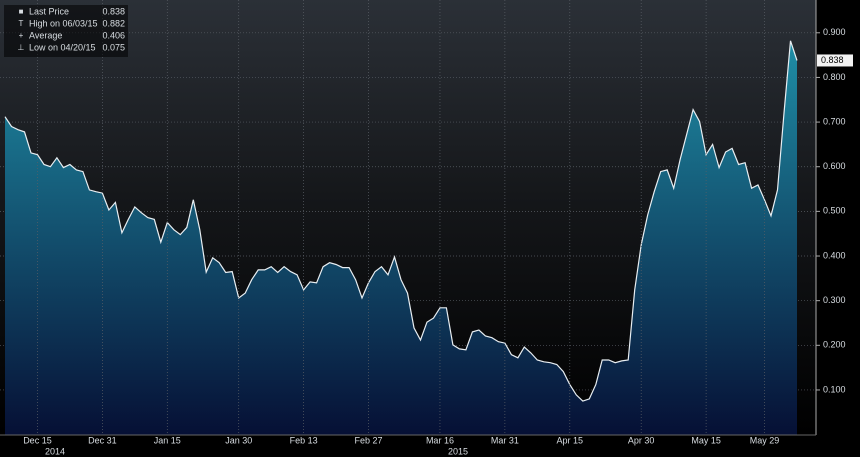  Describe the element at coordinates (63, 23) in the screenshot. I see `legend-label: High on 06/03/15` at that location.